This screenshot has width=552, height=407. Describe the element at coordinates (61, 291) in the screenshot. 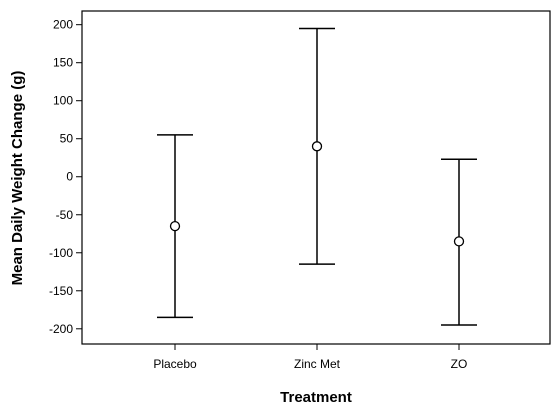

I see `y-tick-label: -150` at that location.